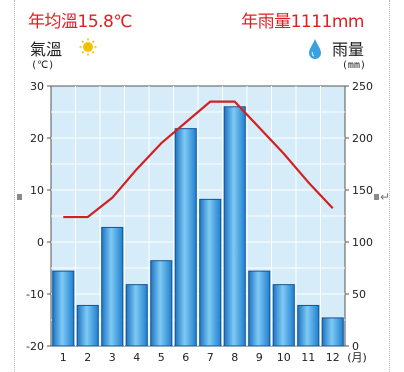 The width and height of the screenshot is (404, 372). Describe the element at coordinates (161, 357) in the screenshot. I see `month-label-5: 5` at that location.